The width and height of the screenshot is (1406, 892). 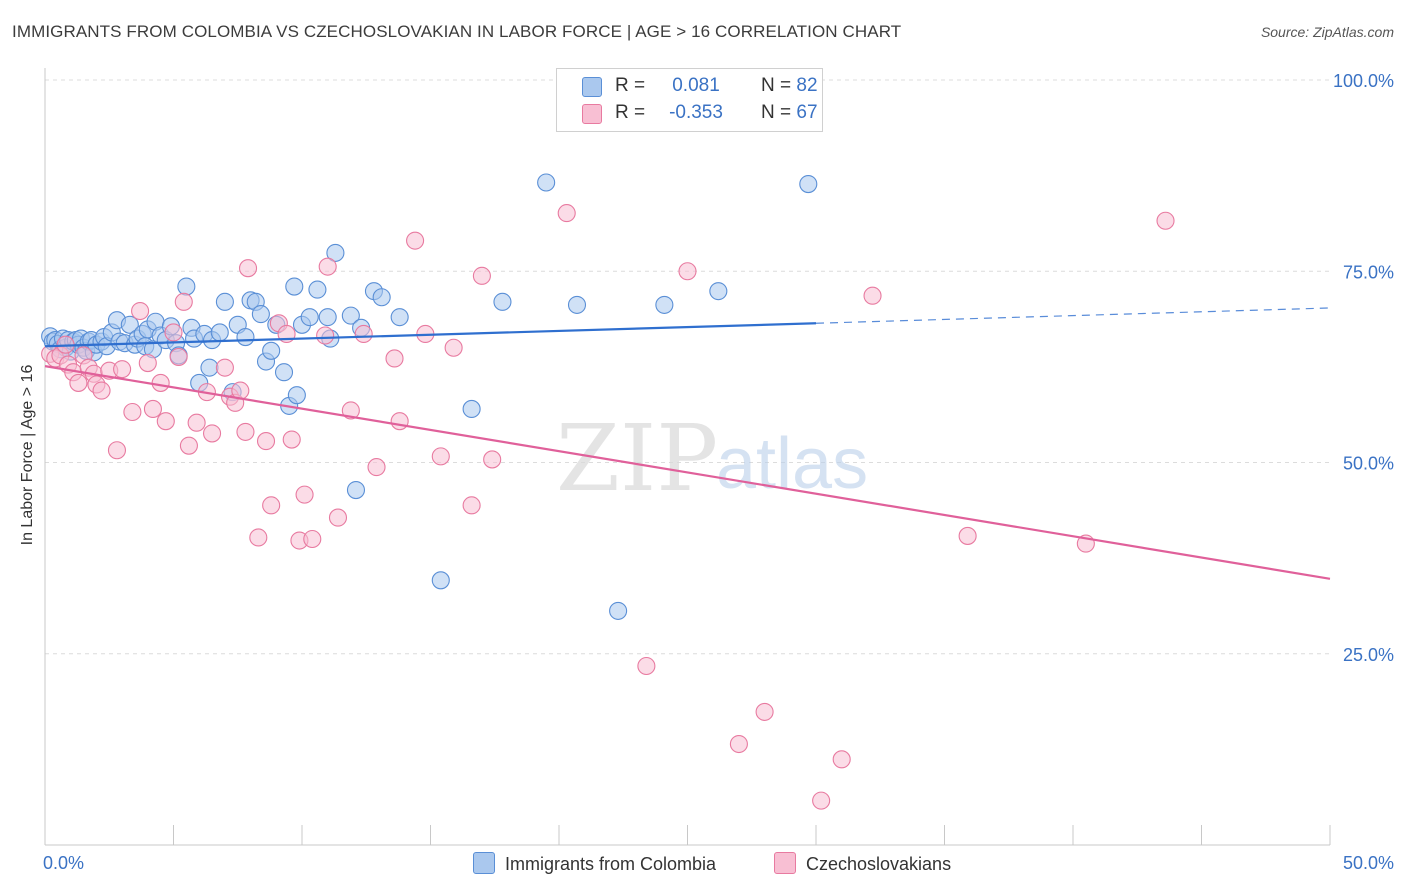 What do you see at coordinates (637, 458) in the screenshot?
I see `watermark-zip: ZIP` at bounding box center [637, 458].